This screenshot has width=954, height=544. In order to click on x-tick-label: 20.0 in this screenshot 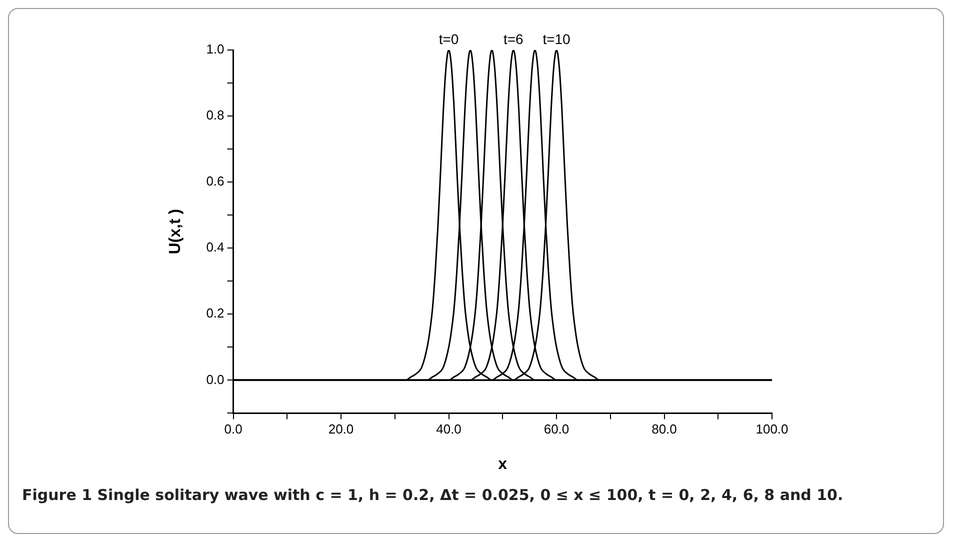, I will do `click(341, 429)`.